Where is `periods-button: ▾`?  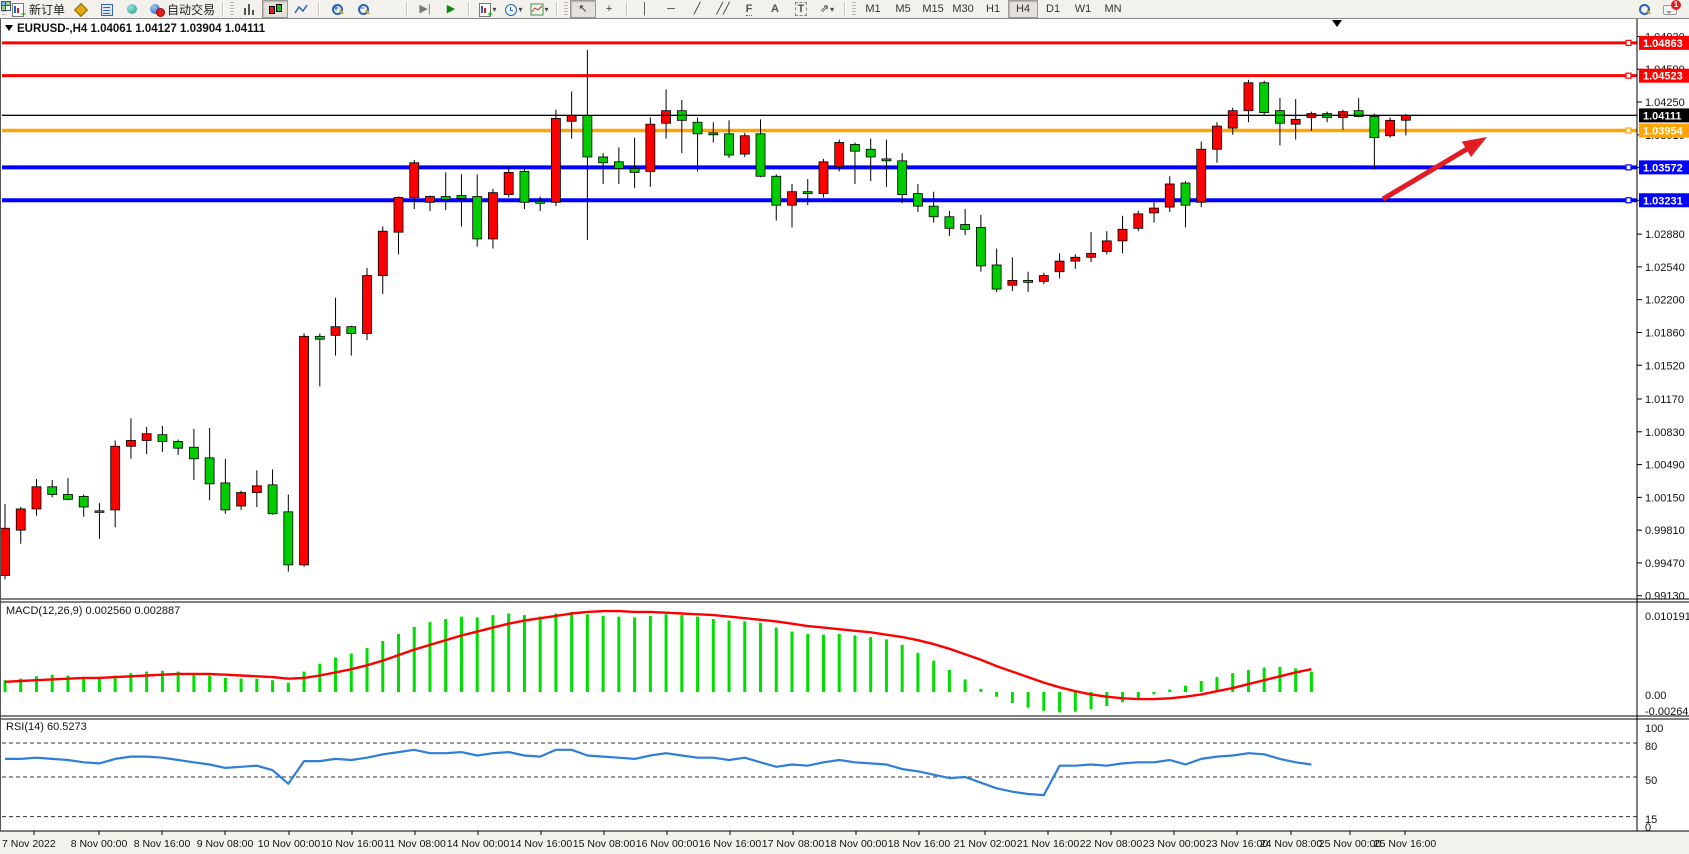 periods-button: ▾ is located at coordinates (513, 9).